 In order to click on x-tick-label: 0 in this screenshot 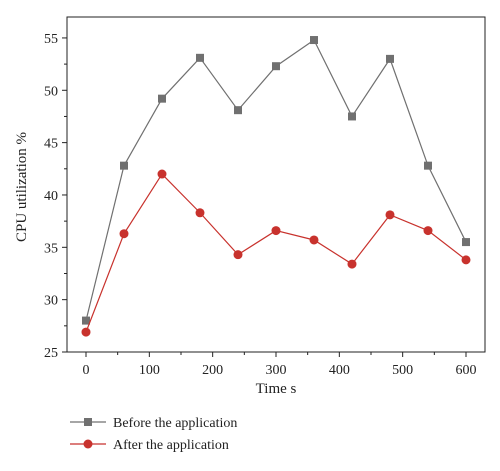, I will do `click(86, 370)`.